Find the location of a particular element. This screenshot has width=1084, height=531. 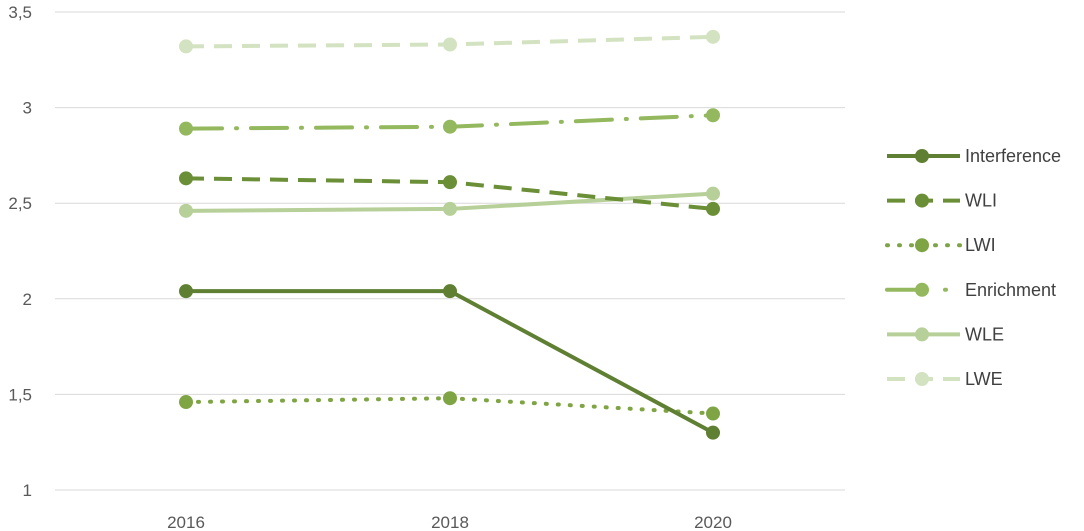

legend-label: Interference is located at coordinates (1013, 156).